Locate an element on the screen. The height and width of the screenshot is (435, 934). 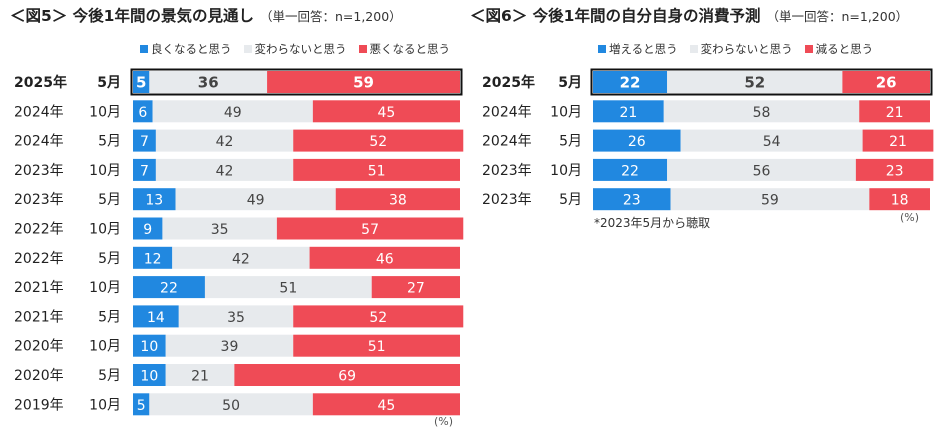
data-label: 13 is located at coordinates (154, 201).